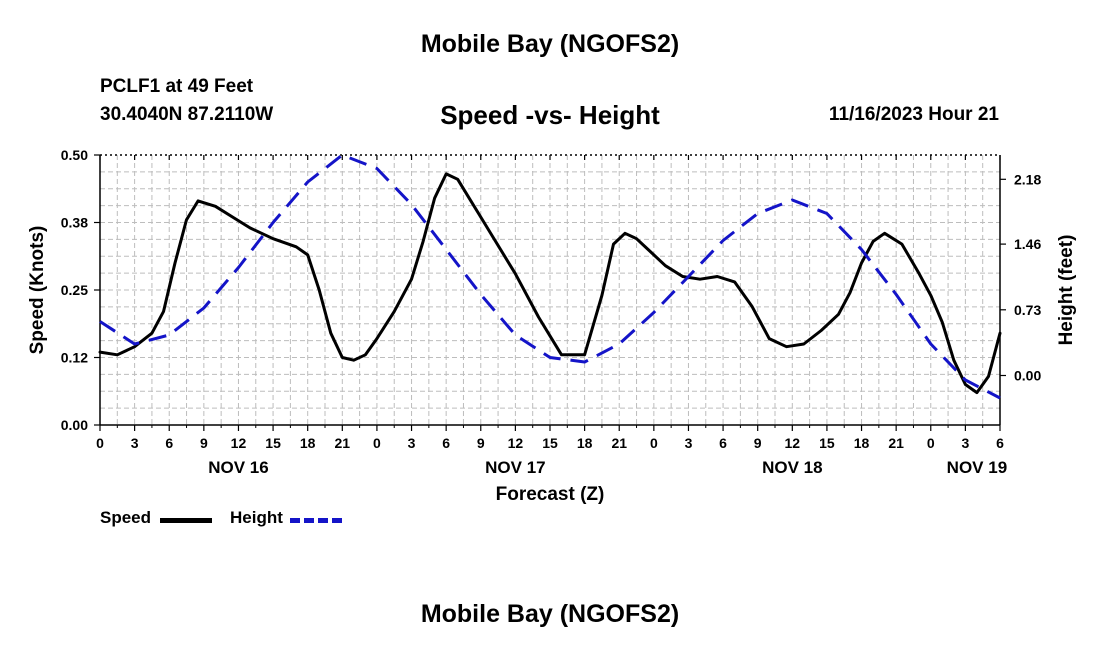 The image size is (1100, 650). I want to click on legend-speed-swatch, so click(186, 520).